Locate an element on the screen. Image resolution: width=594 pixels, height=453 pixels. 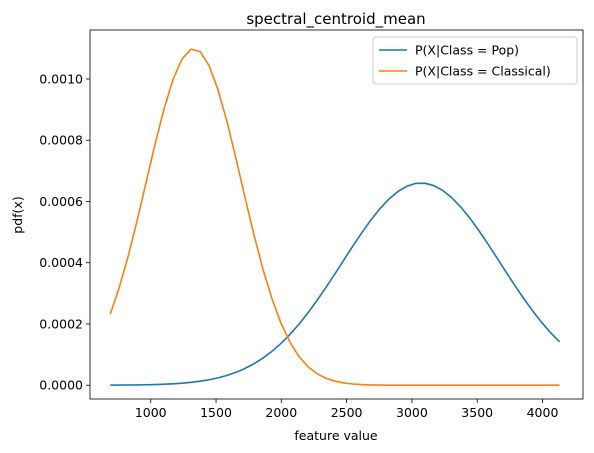
y-tick-label: 0.0004 is located at coordinates (61, 262).